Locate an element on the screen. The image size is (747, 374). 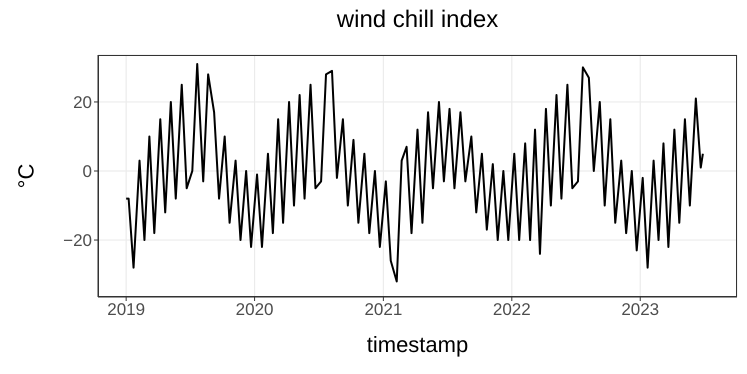
y-tick-label: 0 is located at coordinates (87, 172).